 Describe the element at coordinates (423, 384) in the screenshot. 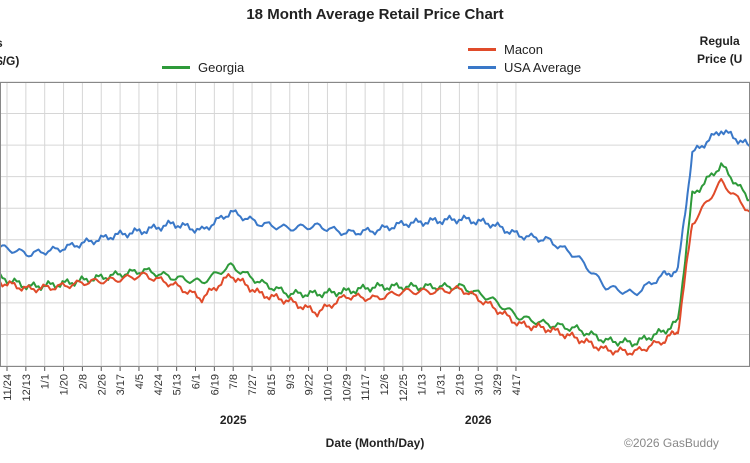

I see `x-tick-label: 1/13` at that location.